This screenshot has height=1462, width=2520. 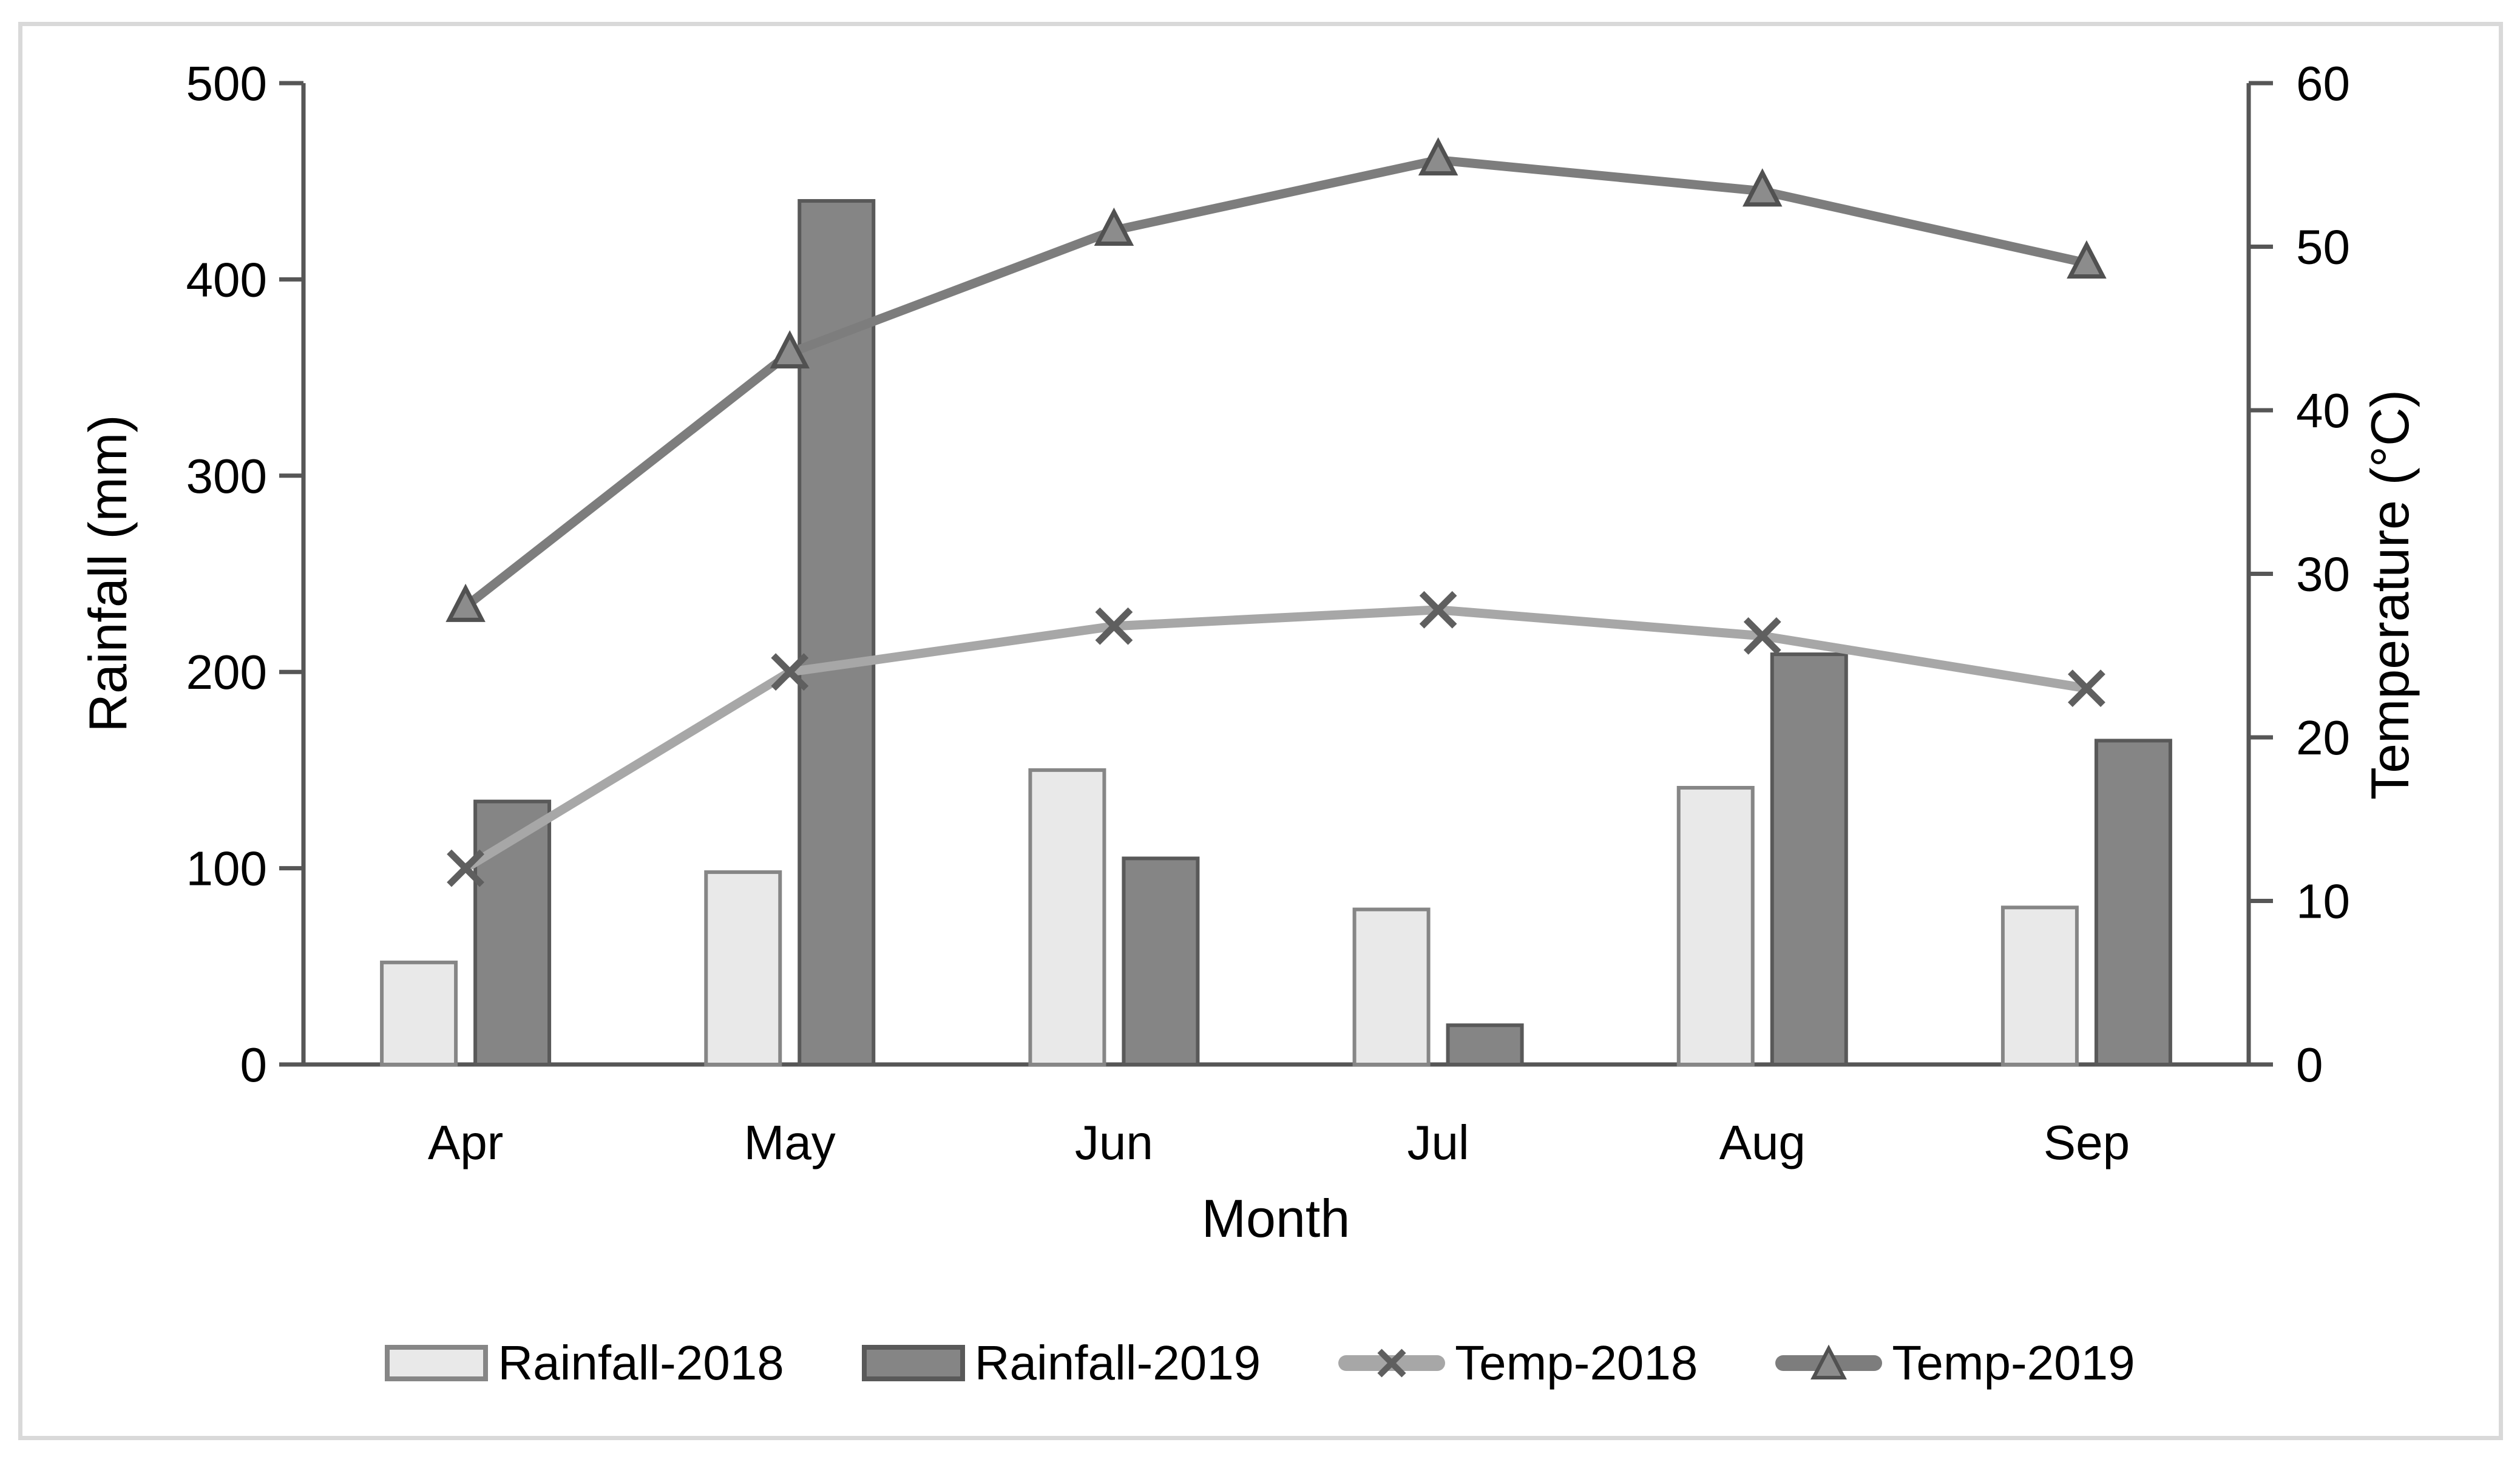 I want to click on legend-label: Temp-2019, so click(x=2013, y=1363).